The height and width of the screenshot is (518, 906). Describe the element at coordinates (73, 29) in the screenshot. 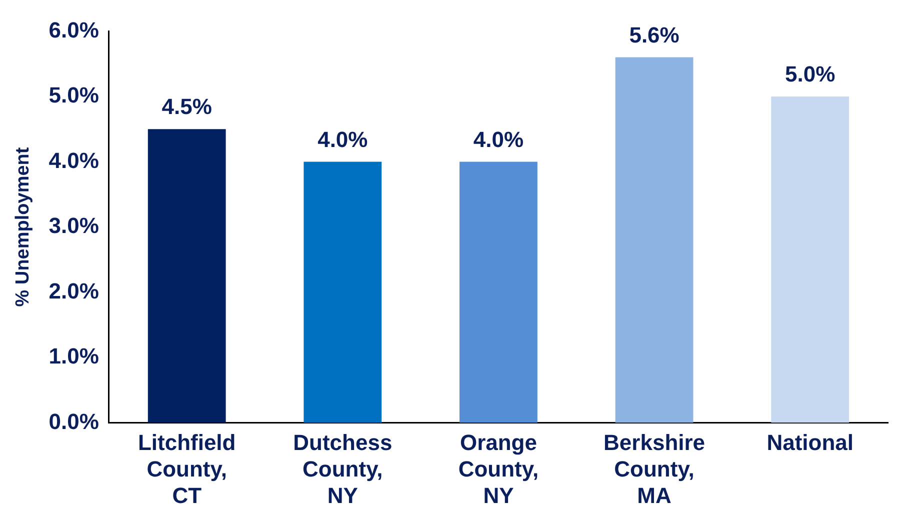

I see `y-tick-label: 6.0%` at that location.